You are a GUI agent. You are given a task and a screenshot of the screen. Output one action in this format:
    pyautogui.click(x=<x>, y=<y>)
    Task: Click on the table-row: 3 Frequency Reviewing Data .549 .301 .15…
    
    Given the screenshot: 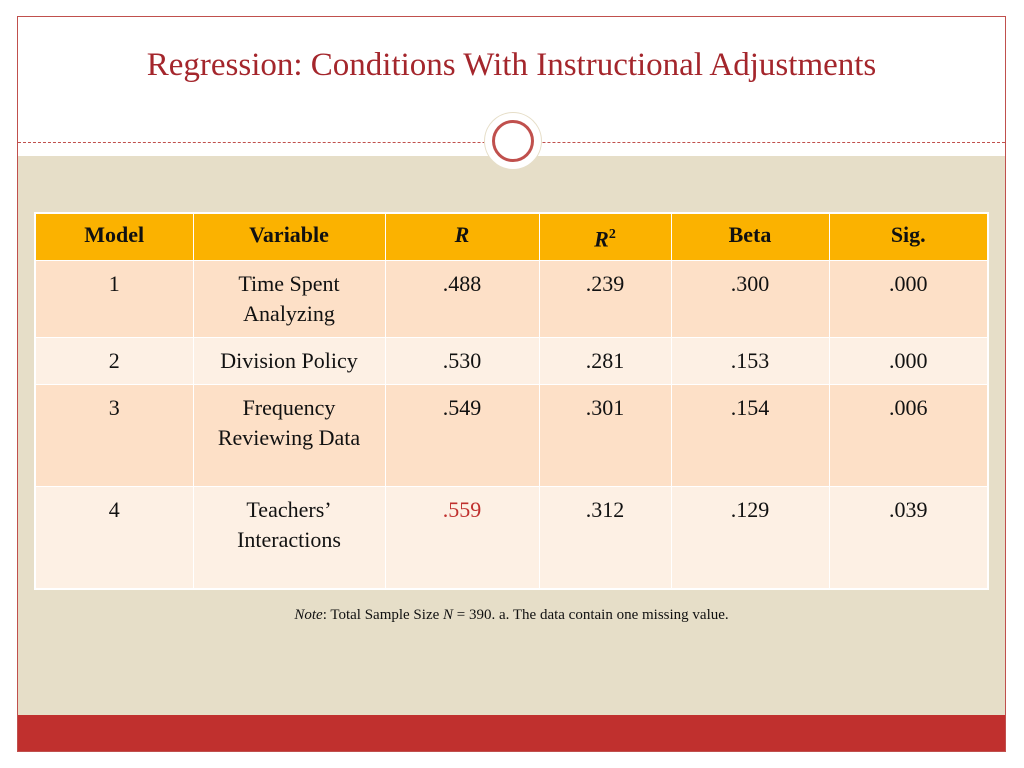 What is the action you would take?
    pyautogui.click(x=511, y=436)
    